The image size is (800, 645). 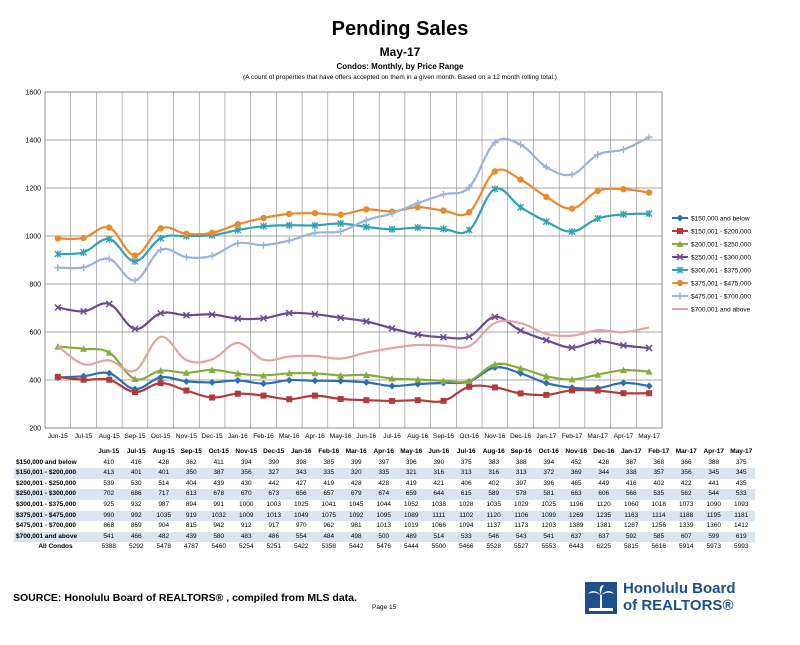 What do you see at coordinates (191, 526) in the screenshot?
I see `table-cell: 815` at bounding box center [191, 526].